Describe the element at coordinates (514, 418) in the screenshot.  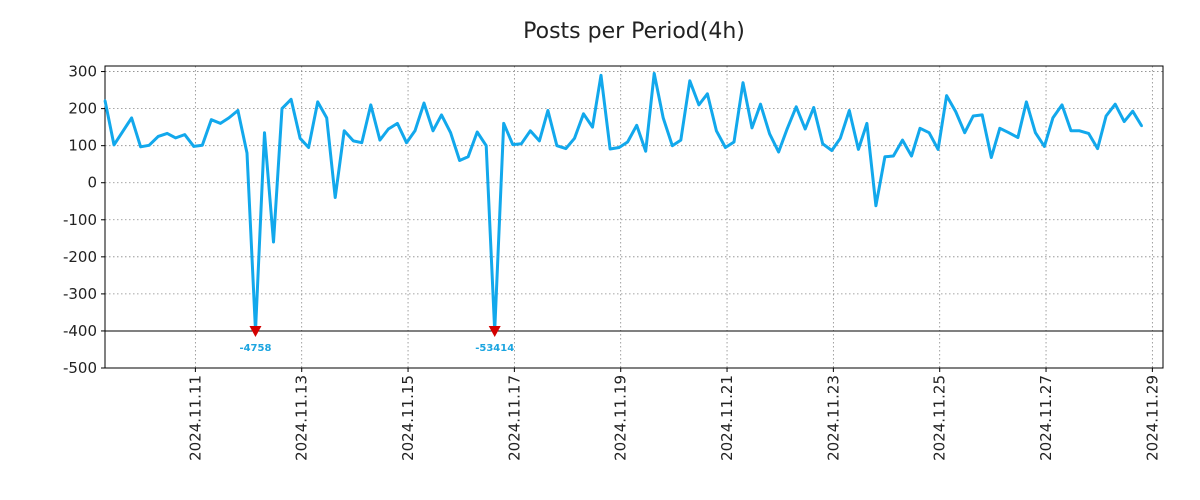
I see `x-tick-label: 2024.11.17` at that location.